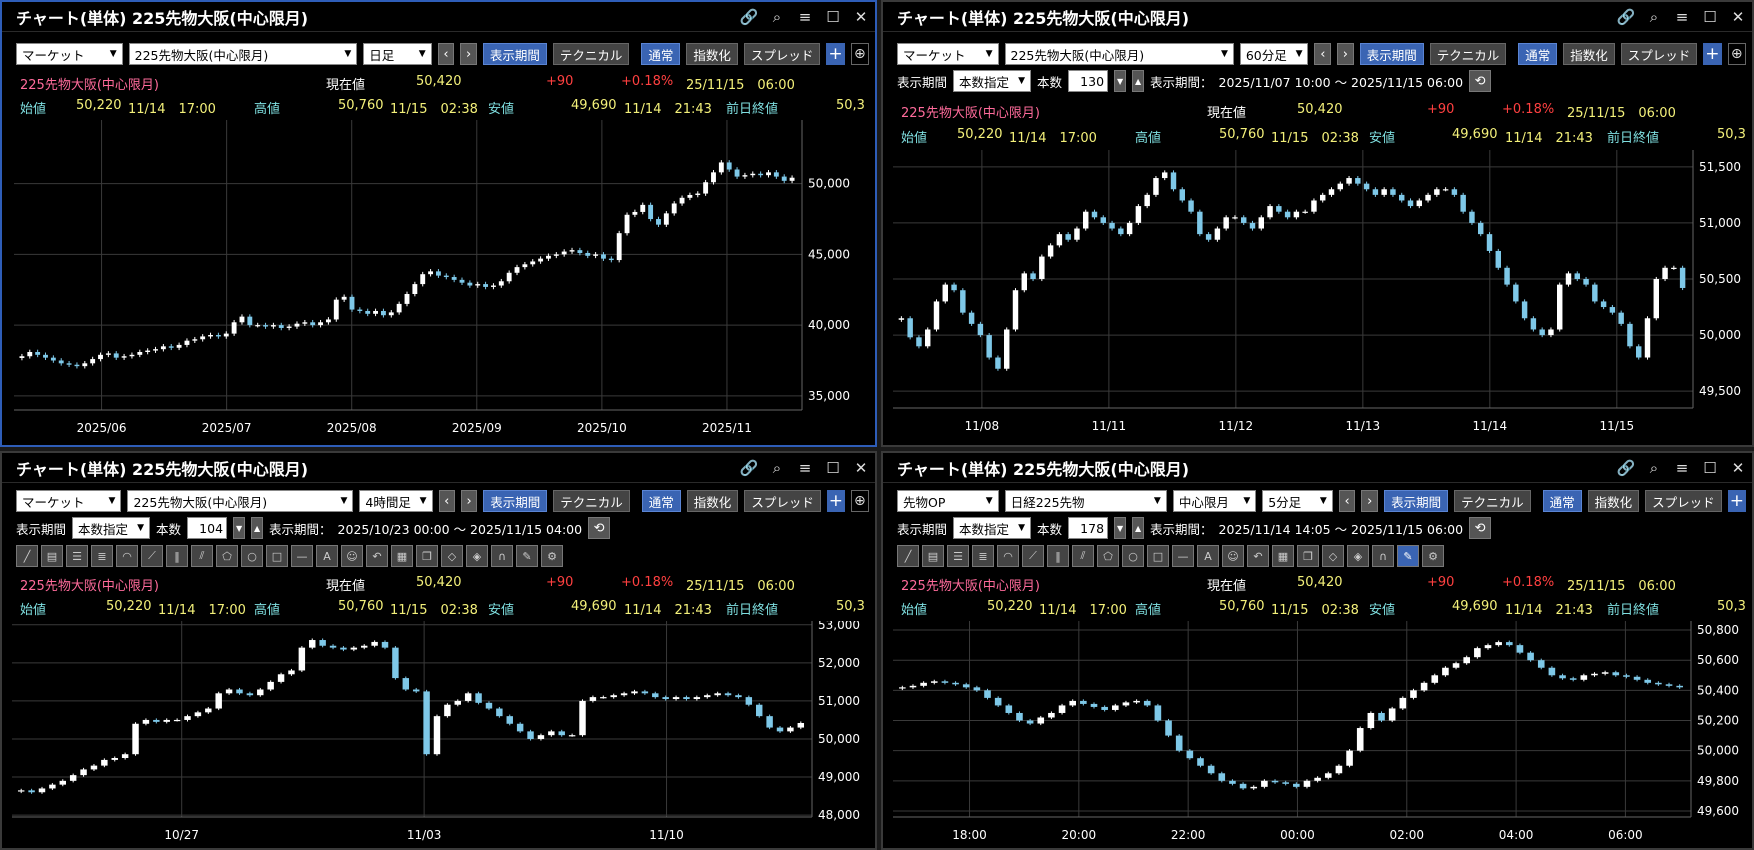 The width and height of the screenshot is (1754, 850). Describe the element at coordinates (1333, 556) in the screenshot. I see `eraser-tool-icon: ◇` at that location.